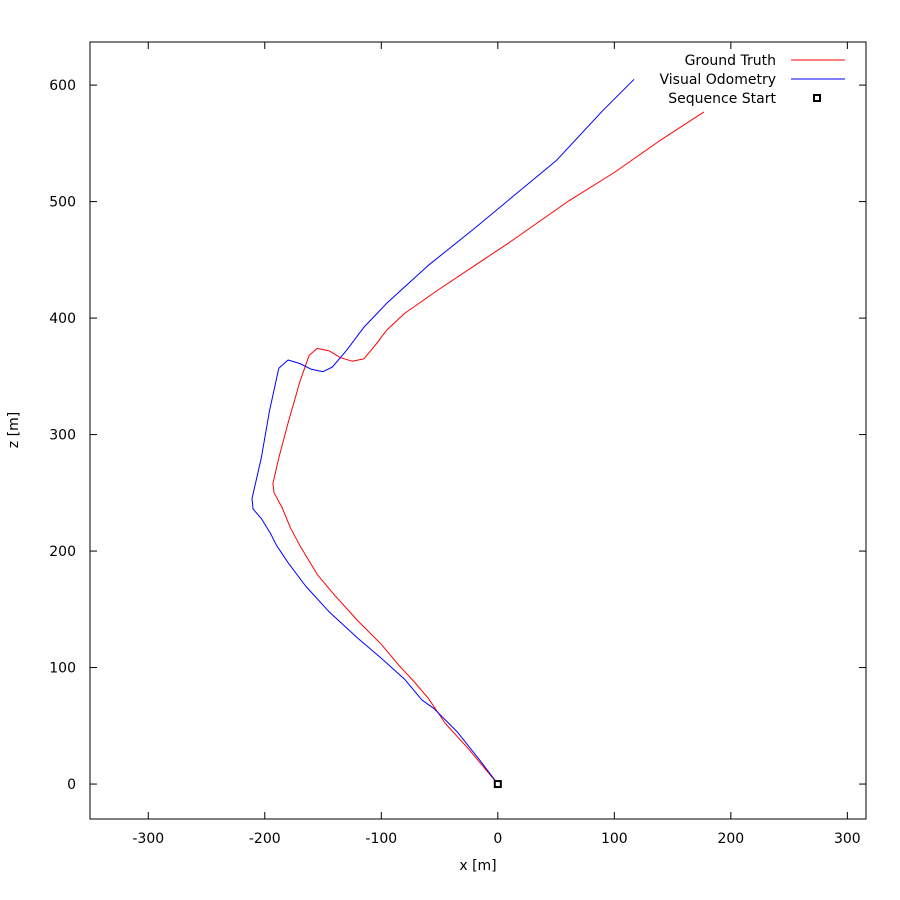 Image resolution: width=900 pixels, height=900 pixels. I want to click on x-tick-label: 200, so click(730, 839).